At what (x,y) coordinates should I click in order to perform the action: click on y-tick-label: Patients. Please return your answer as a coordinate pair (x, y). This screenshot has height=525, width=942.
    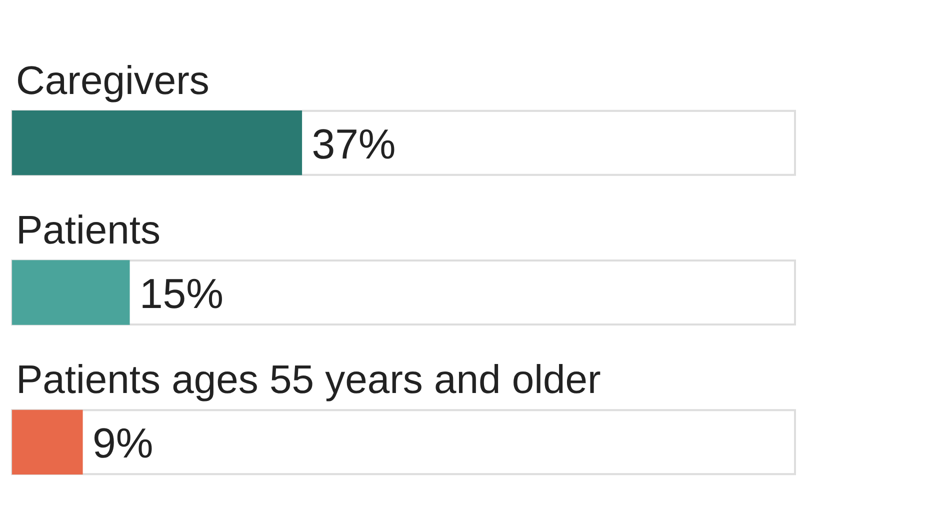
    Looking at the image, I should click on (88, 230).